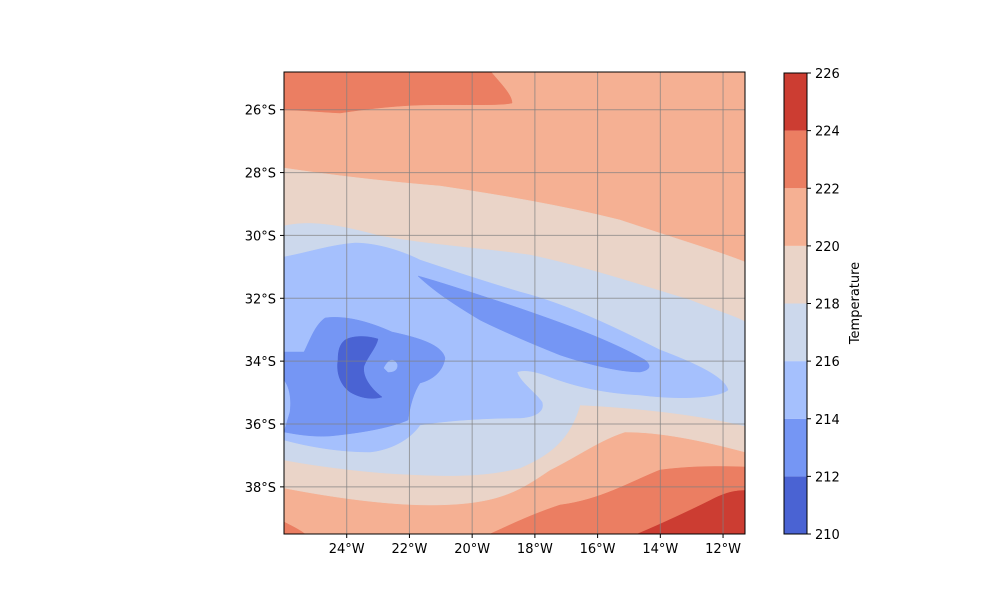  What do you see at coordinates (260, 174) in the screenshot?
I see `y-tick-label: 28°S` at bounding box center [260, 174].